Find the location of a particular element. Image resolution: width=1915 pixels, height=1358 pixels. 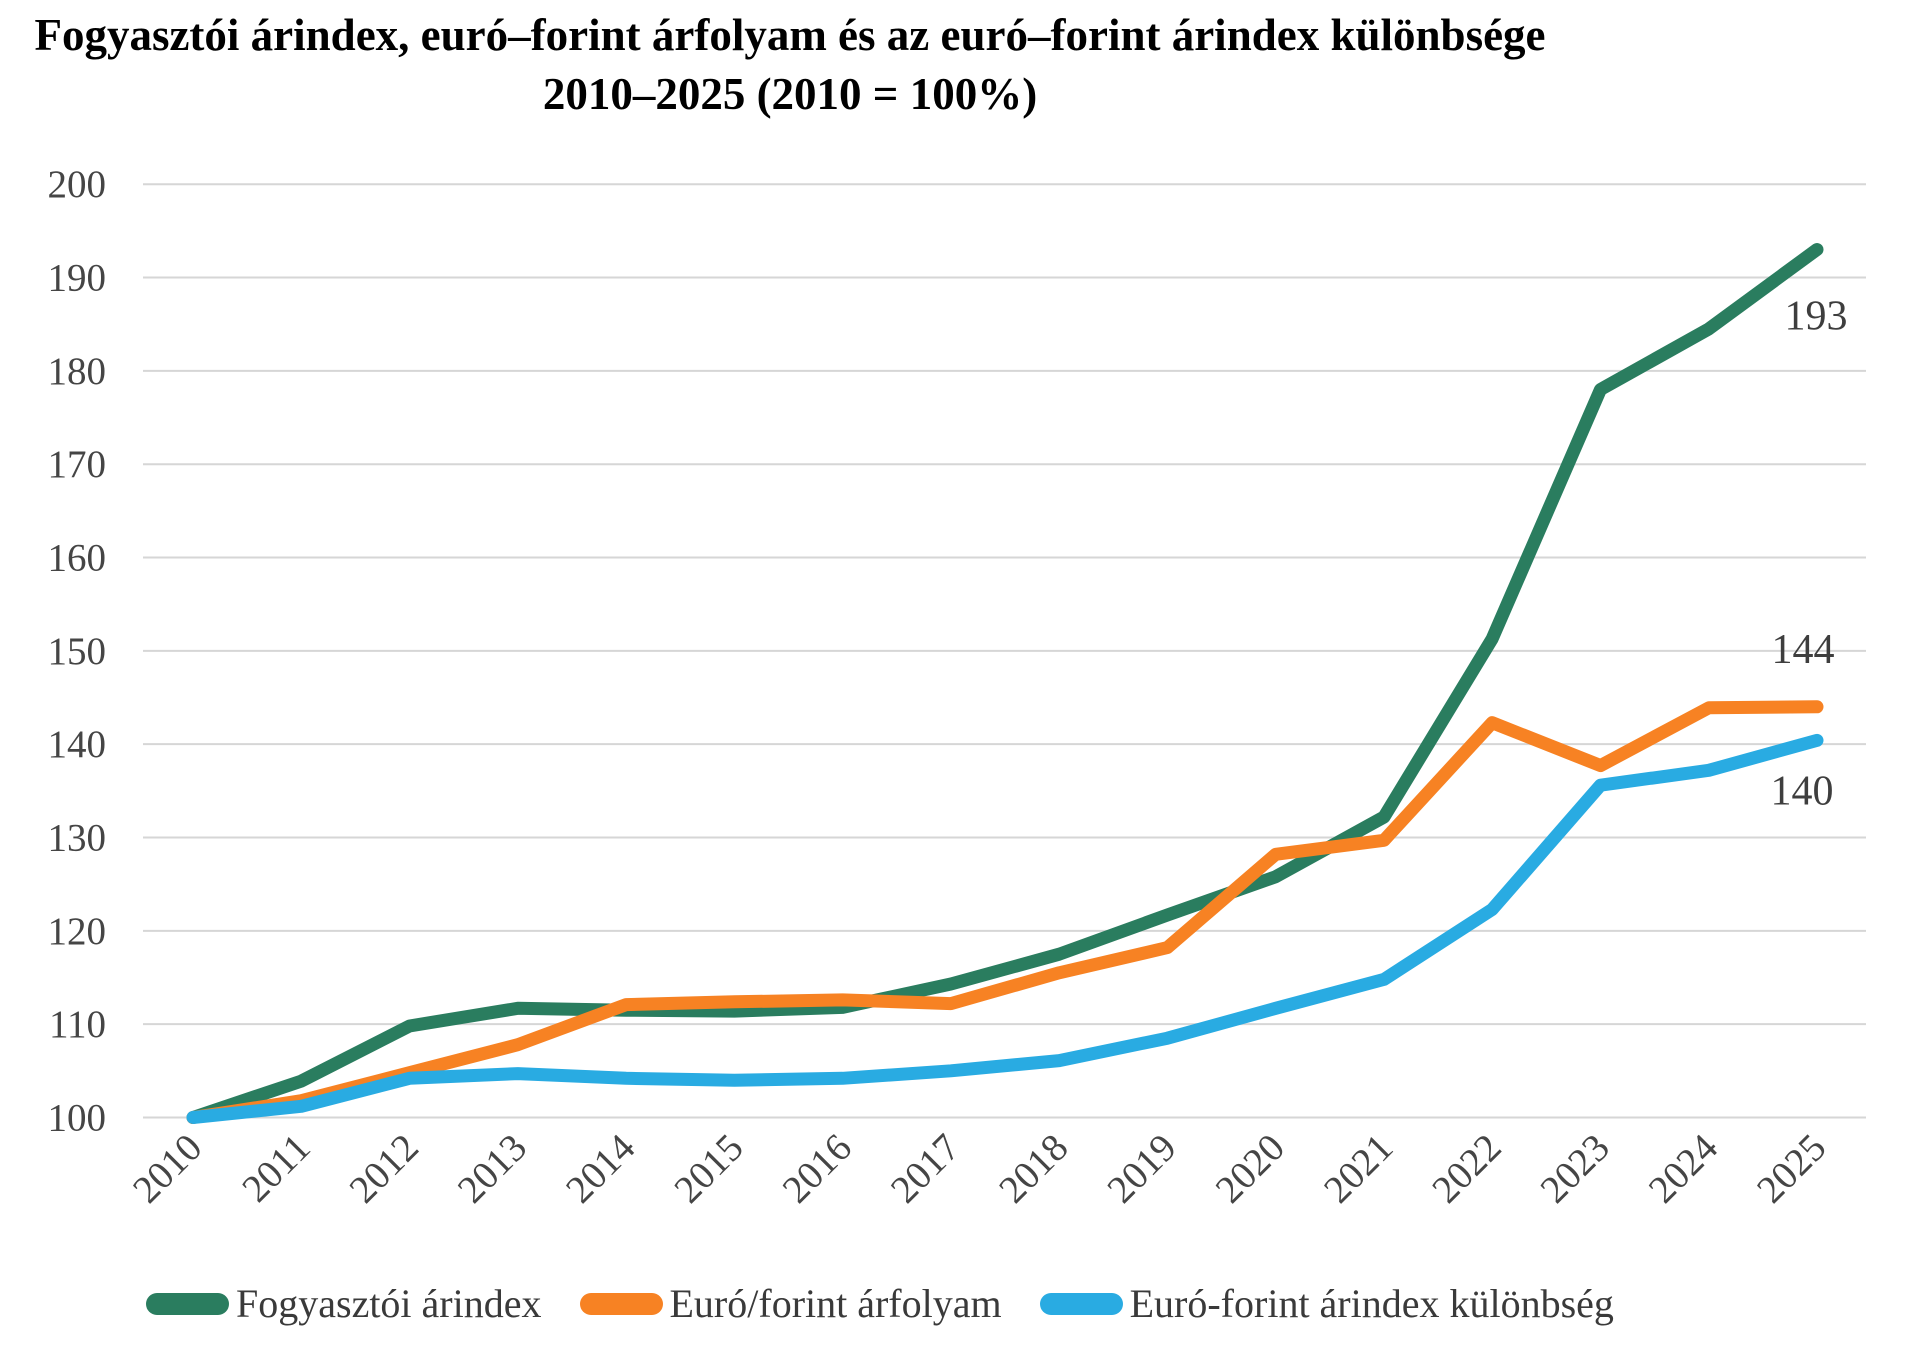

y-tick-label-130: 130 is located at coordinates (77, 838).